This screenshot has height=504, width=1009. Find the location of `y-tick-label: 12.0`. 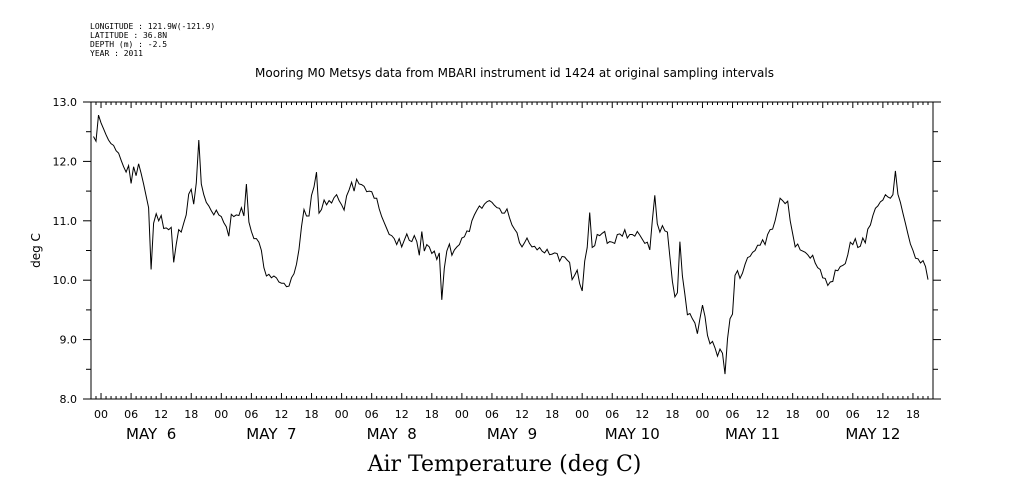

y-tick-label: 12.0 is located at coordinates (65, 161).